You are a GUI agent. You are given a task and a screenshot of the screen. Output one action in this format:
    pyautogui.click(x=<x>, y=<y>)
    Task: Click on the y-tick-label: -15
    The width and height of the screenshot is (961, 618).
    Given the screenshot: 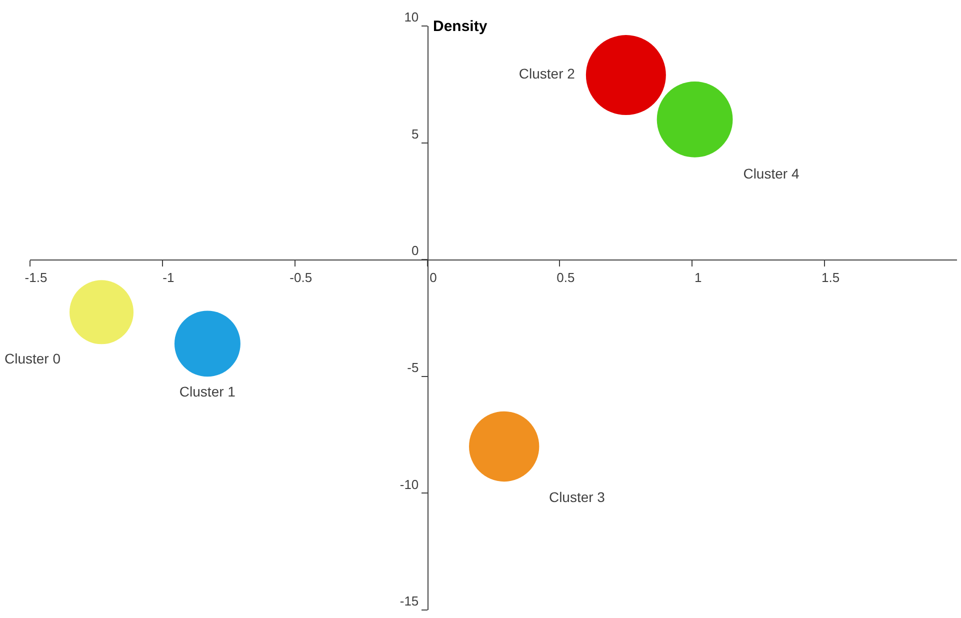 What is the action you would take?
    pyautogui.click(x=409, y=601)
    